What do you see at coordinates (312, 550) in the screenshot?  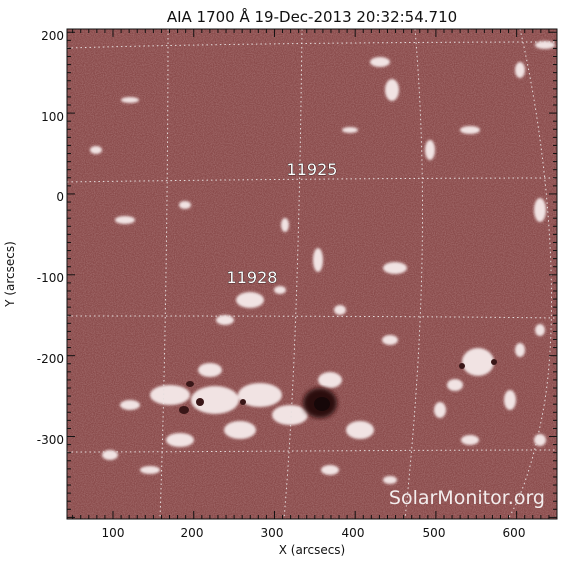 I see `x-axis-label: X (arcsecs)` at bounding box center [312, 550].